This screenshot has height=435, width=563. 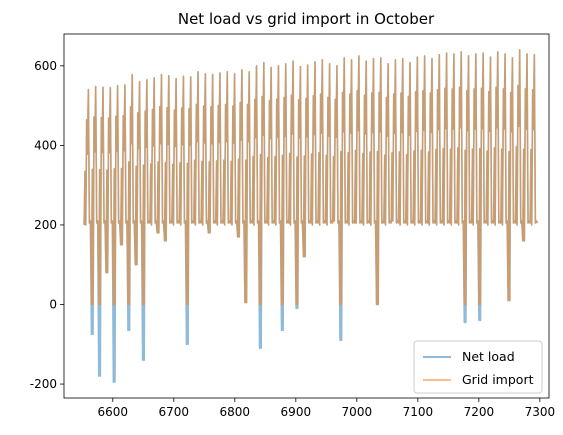 I want to click on y-axis: -200 0 200 400 600, so click(x=47, y=225).